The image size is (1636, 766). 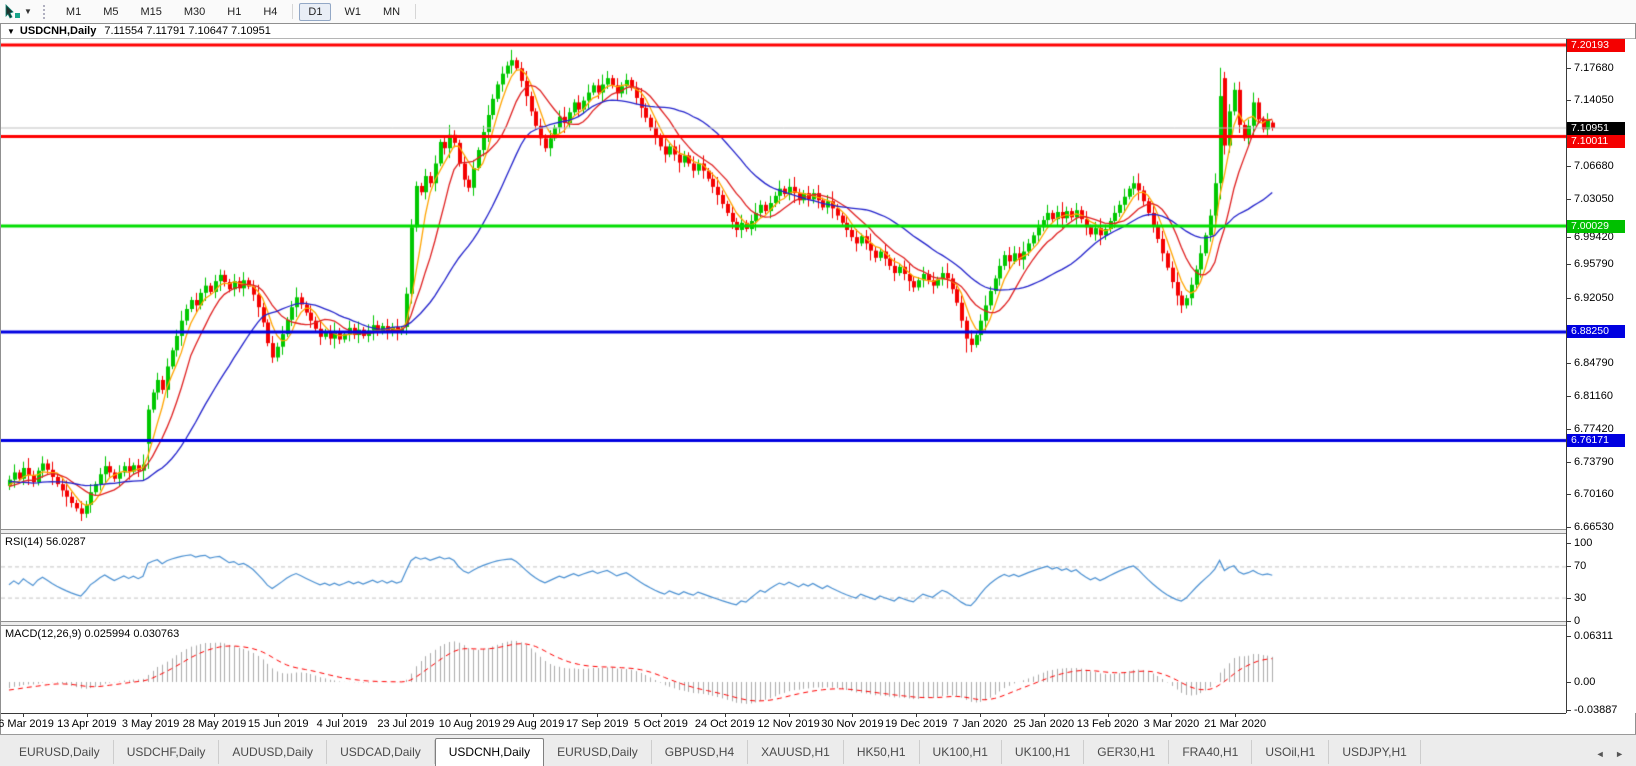 What do you see at coordinates (796, 752) in the screenshot?
I see `chart-tab-xauusd-h1: XAUUSD,H1` at bounding box center [796, 752].